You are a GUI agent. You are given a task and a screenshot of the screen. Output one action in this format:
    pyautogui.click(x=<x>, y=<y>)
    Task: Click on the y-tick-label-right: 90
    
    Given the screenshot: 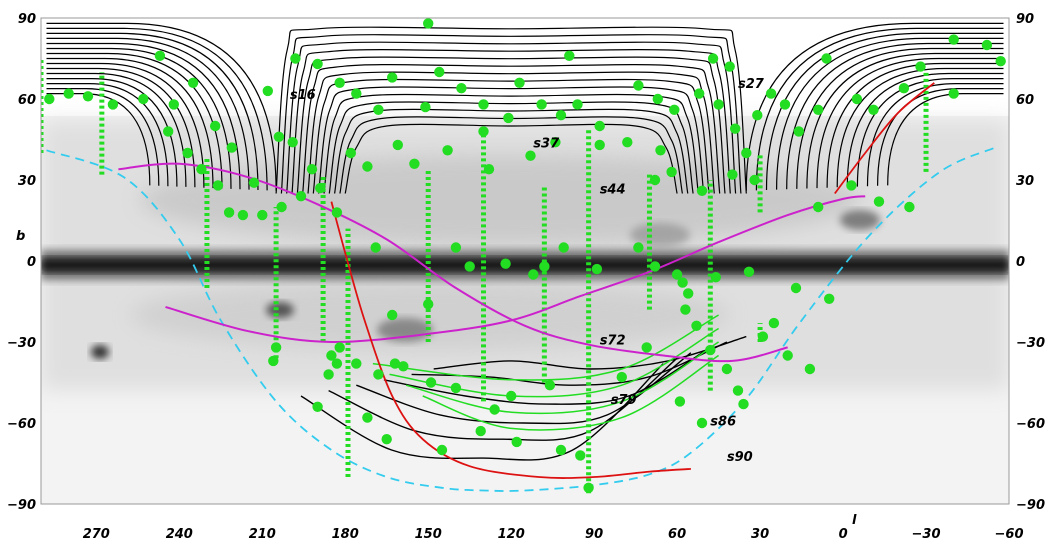 What is the action you would take?
    pyautogui.click(x=1025, y=19)
    